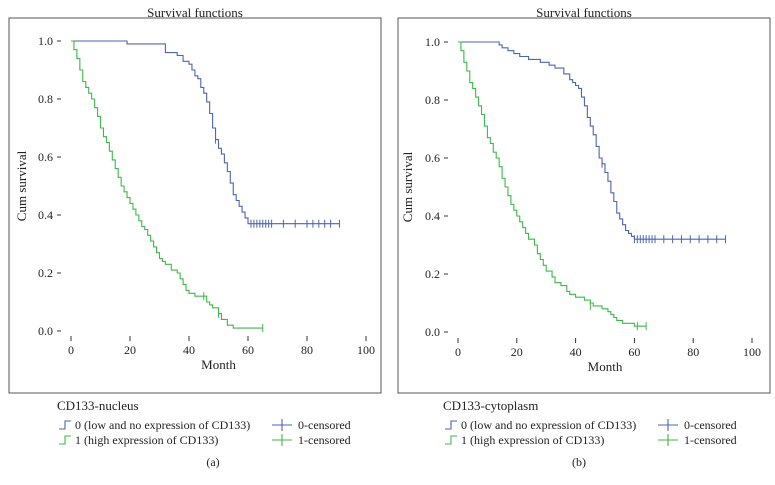 The width and height of the screenshot is (775, 485). I want to click on panel-label: (b), so click(579, 462).